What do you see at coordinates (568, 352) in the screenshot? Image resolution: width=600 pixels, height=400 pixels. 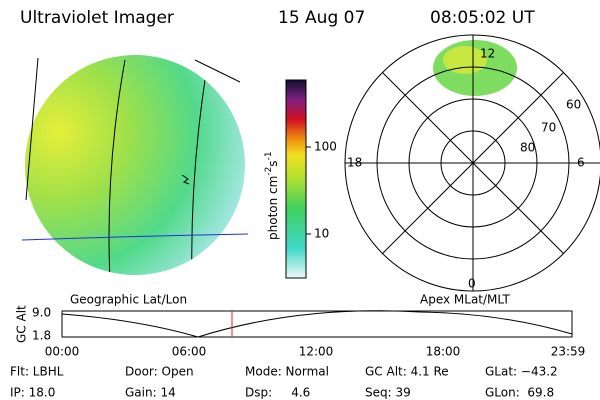 I see `alt-xtick: 23:59` at bounding box center [568, 352].